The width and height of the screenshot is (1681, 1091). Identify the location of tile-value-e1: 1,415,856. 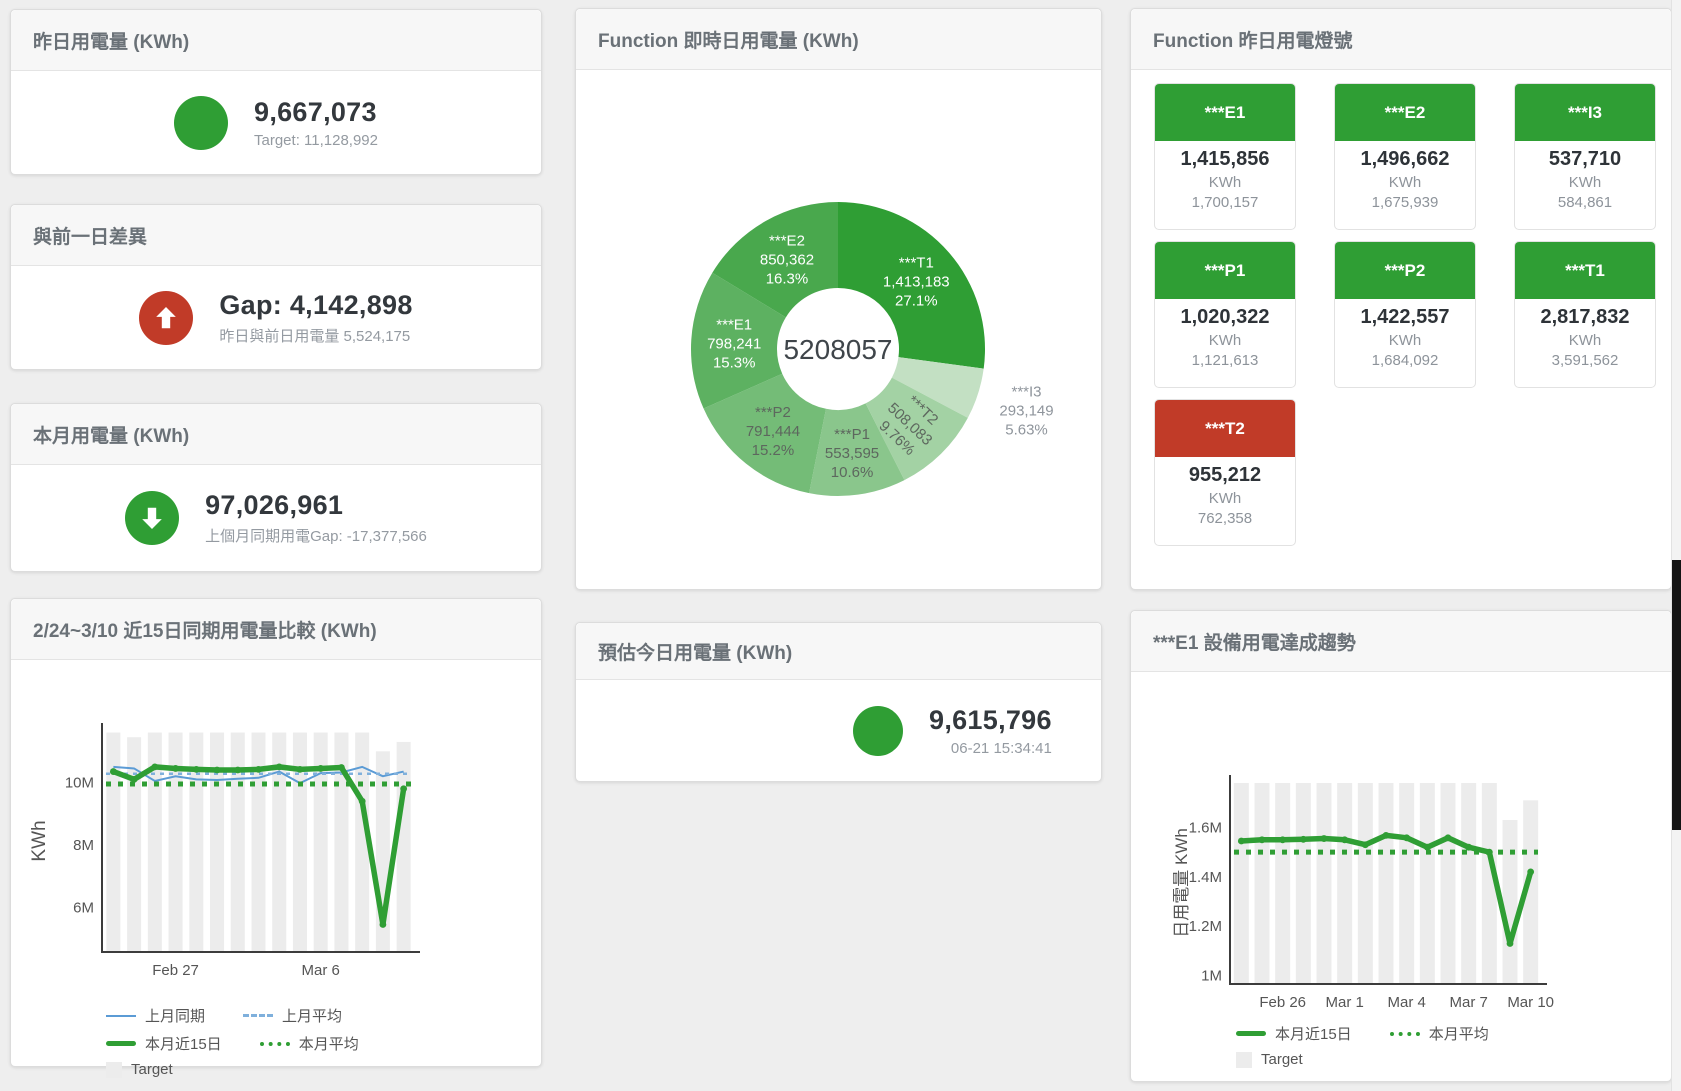
(1225, 159).